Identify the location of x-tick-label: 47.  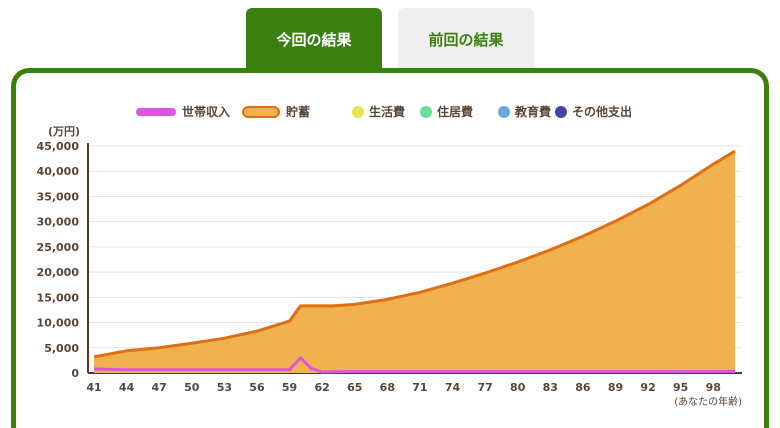
(159, 387).